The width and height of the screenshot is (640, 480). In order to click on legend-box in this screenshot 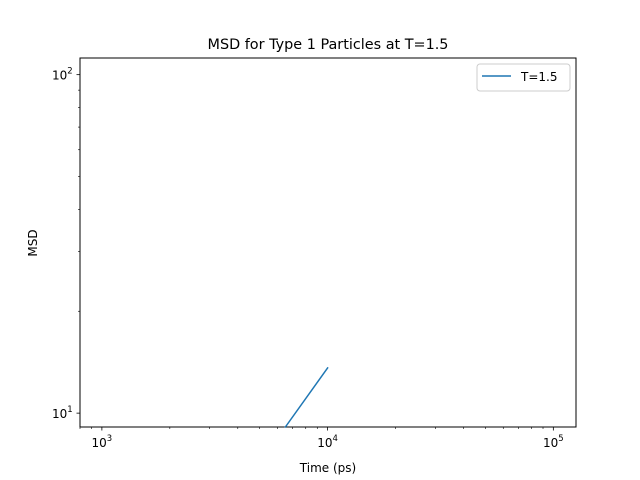, I will do `click(523, 77)`.